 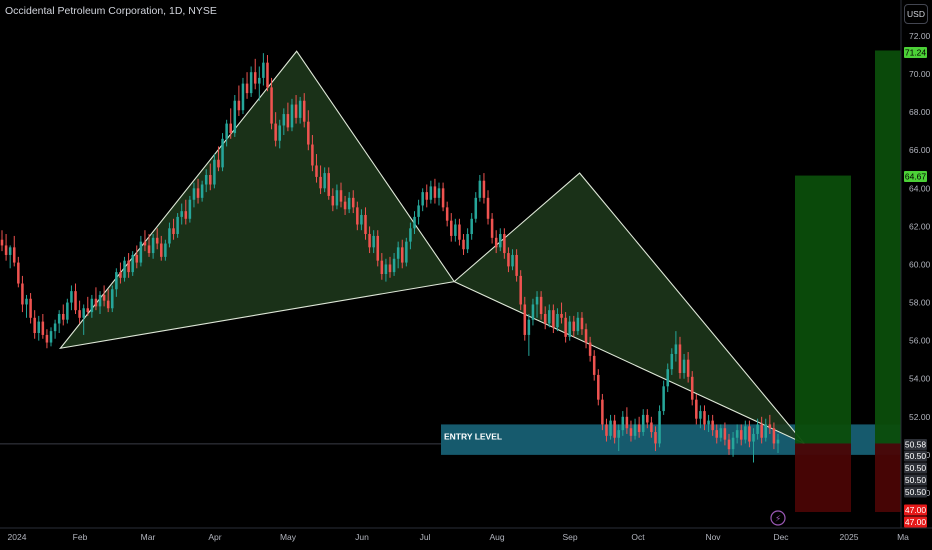 I want to click on price-badge: 50.50, so click(x=915, y=480).